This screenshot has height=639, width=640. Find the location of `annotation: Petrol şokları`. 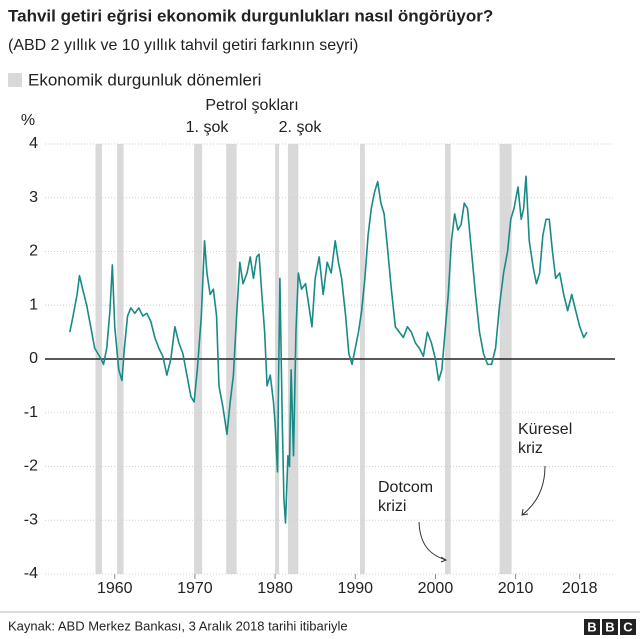

annotation: Petrol şokları is located at coordinates (251, 105).